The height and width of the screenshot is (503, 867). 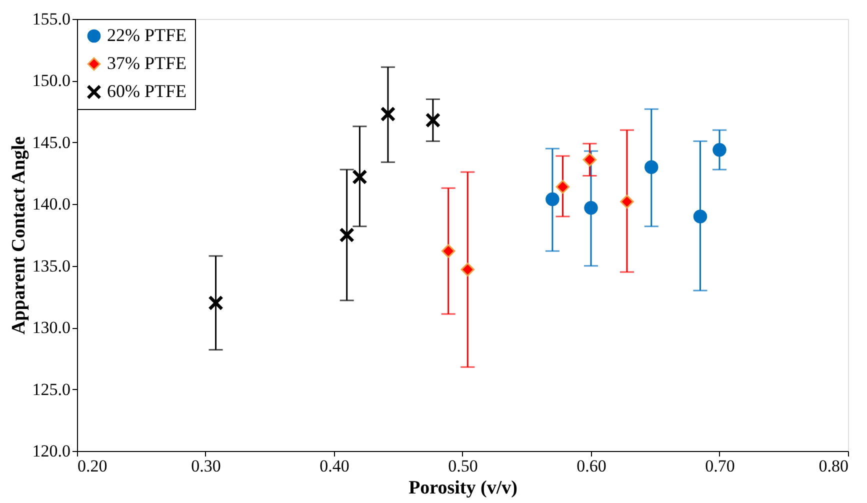 I want to click on legend-label: 22% PTFE, so click(x=147, y=35).